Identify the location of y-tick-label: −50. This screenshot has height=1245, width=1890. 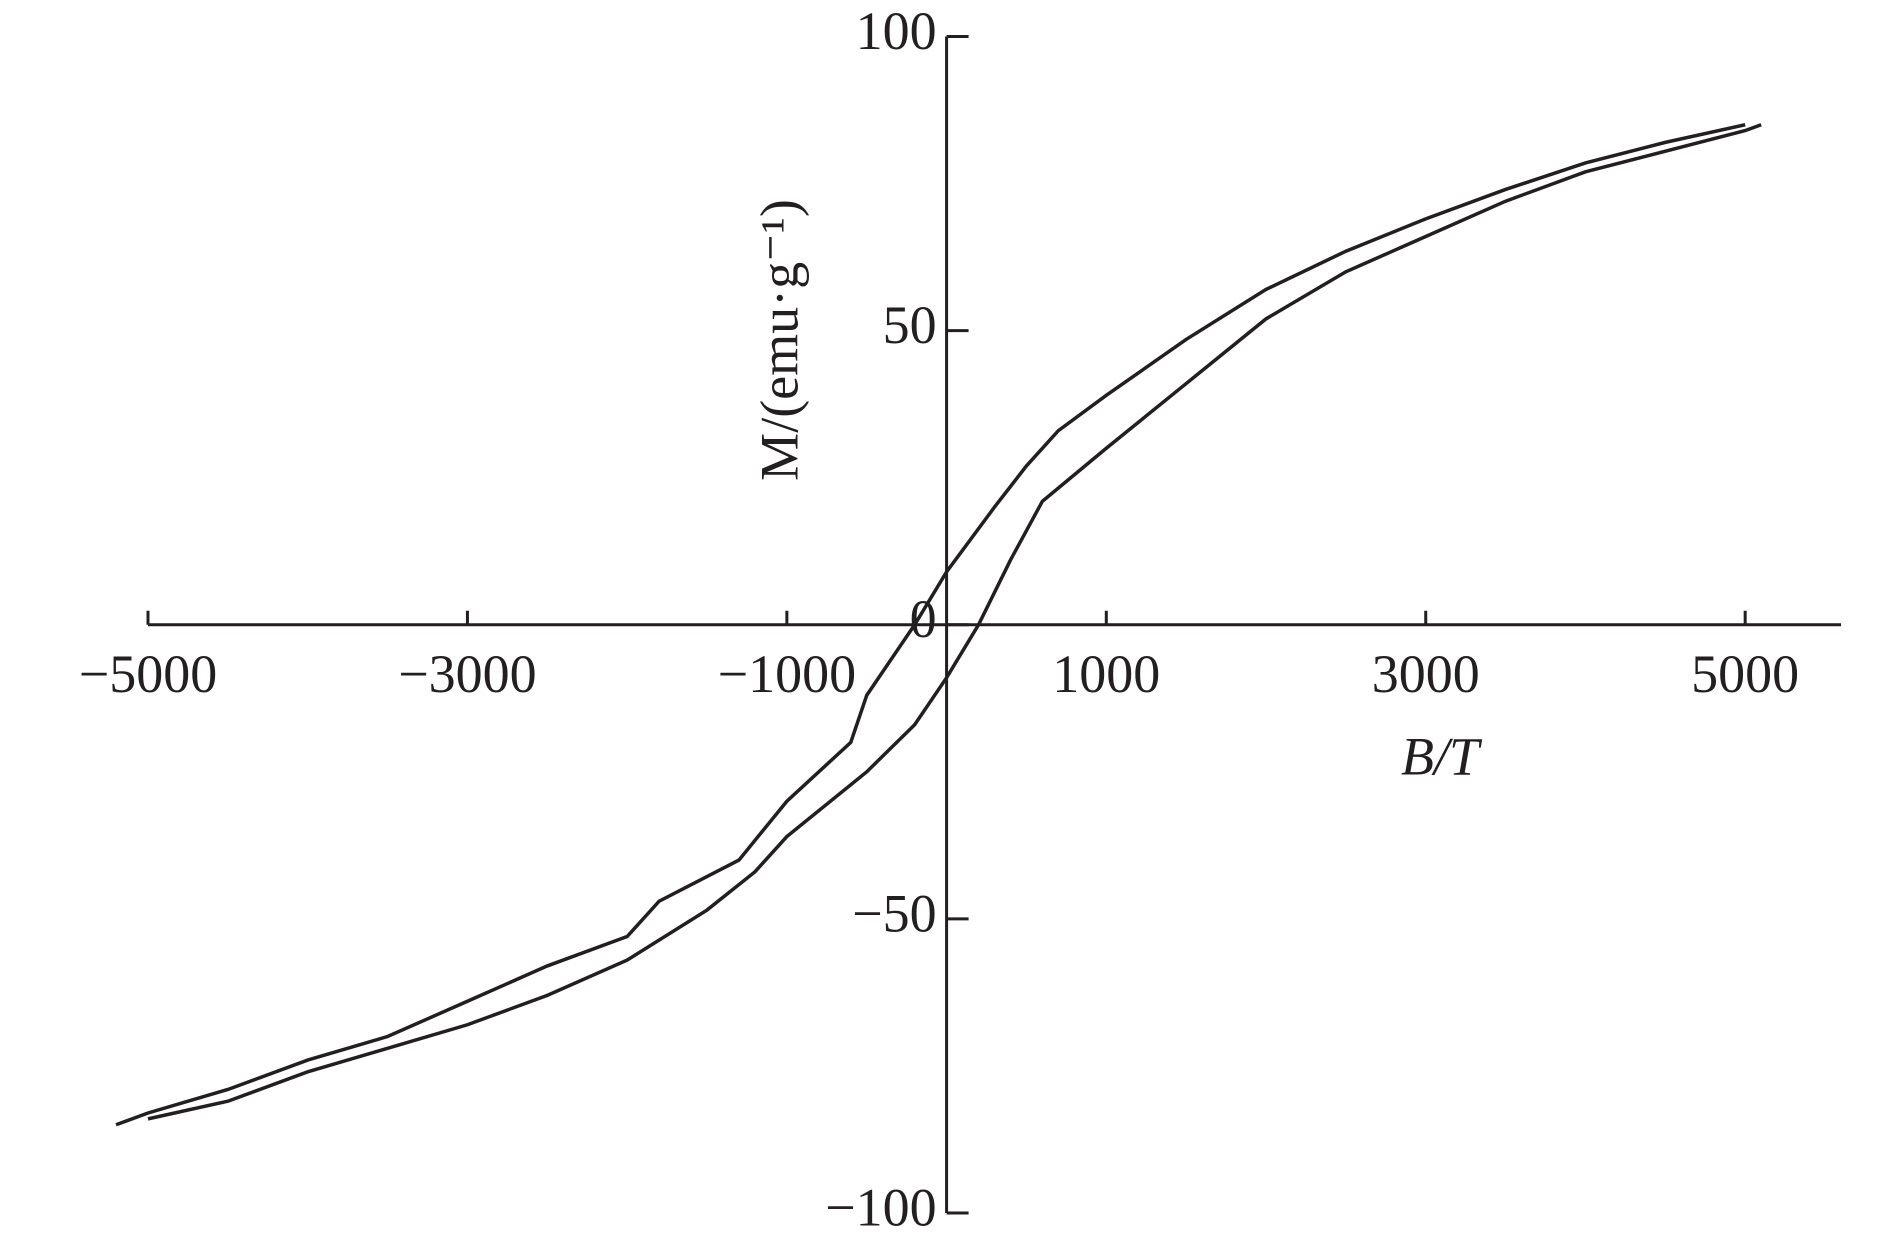
(894, 913).